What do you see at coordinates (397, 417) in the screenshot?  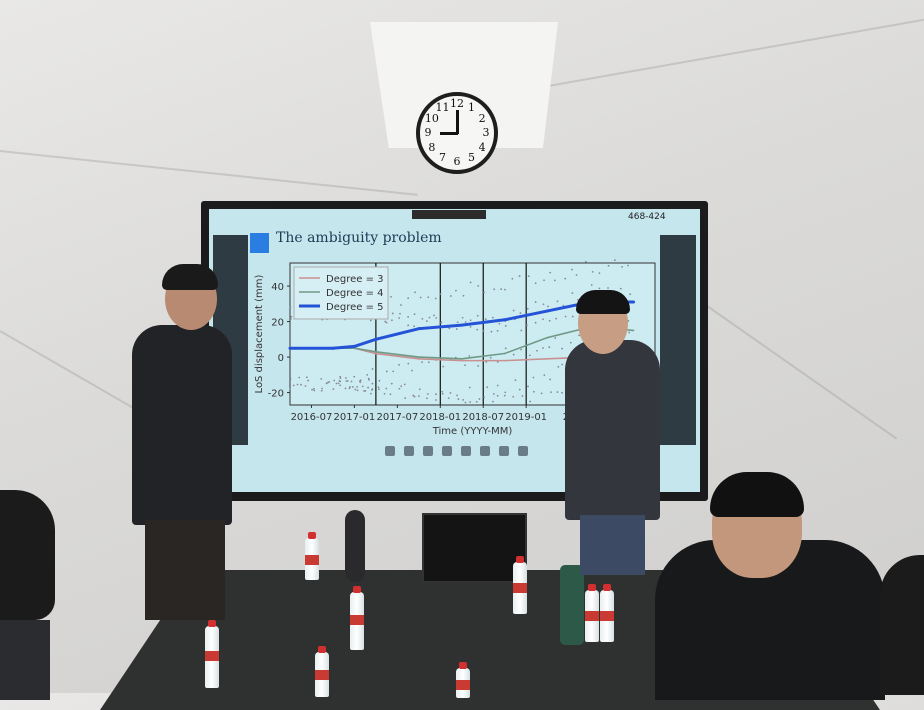 I see `x-tick-label: 2017-07` at bounding box center [397, 417].